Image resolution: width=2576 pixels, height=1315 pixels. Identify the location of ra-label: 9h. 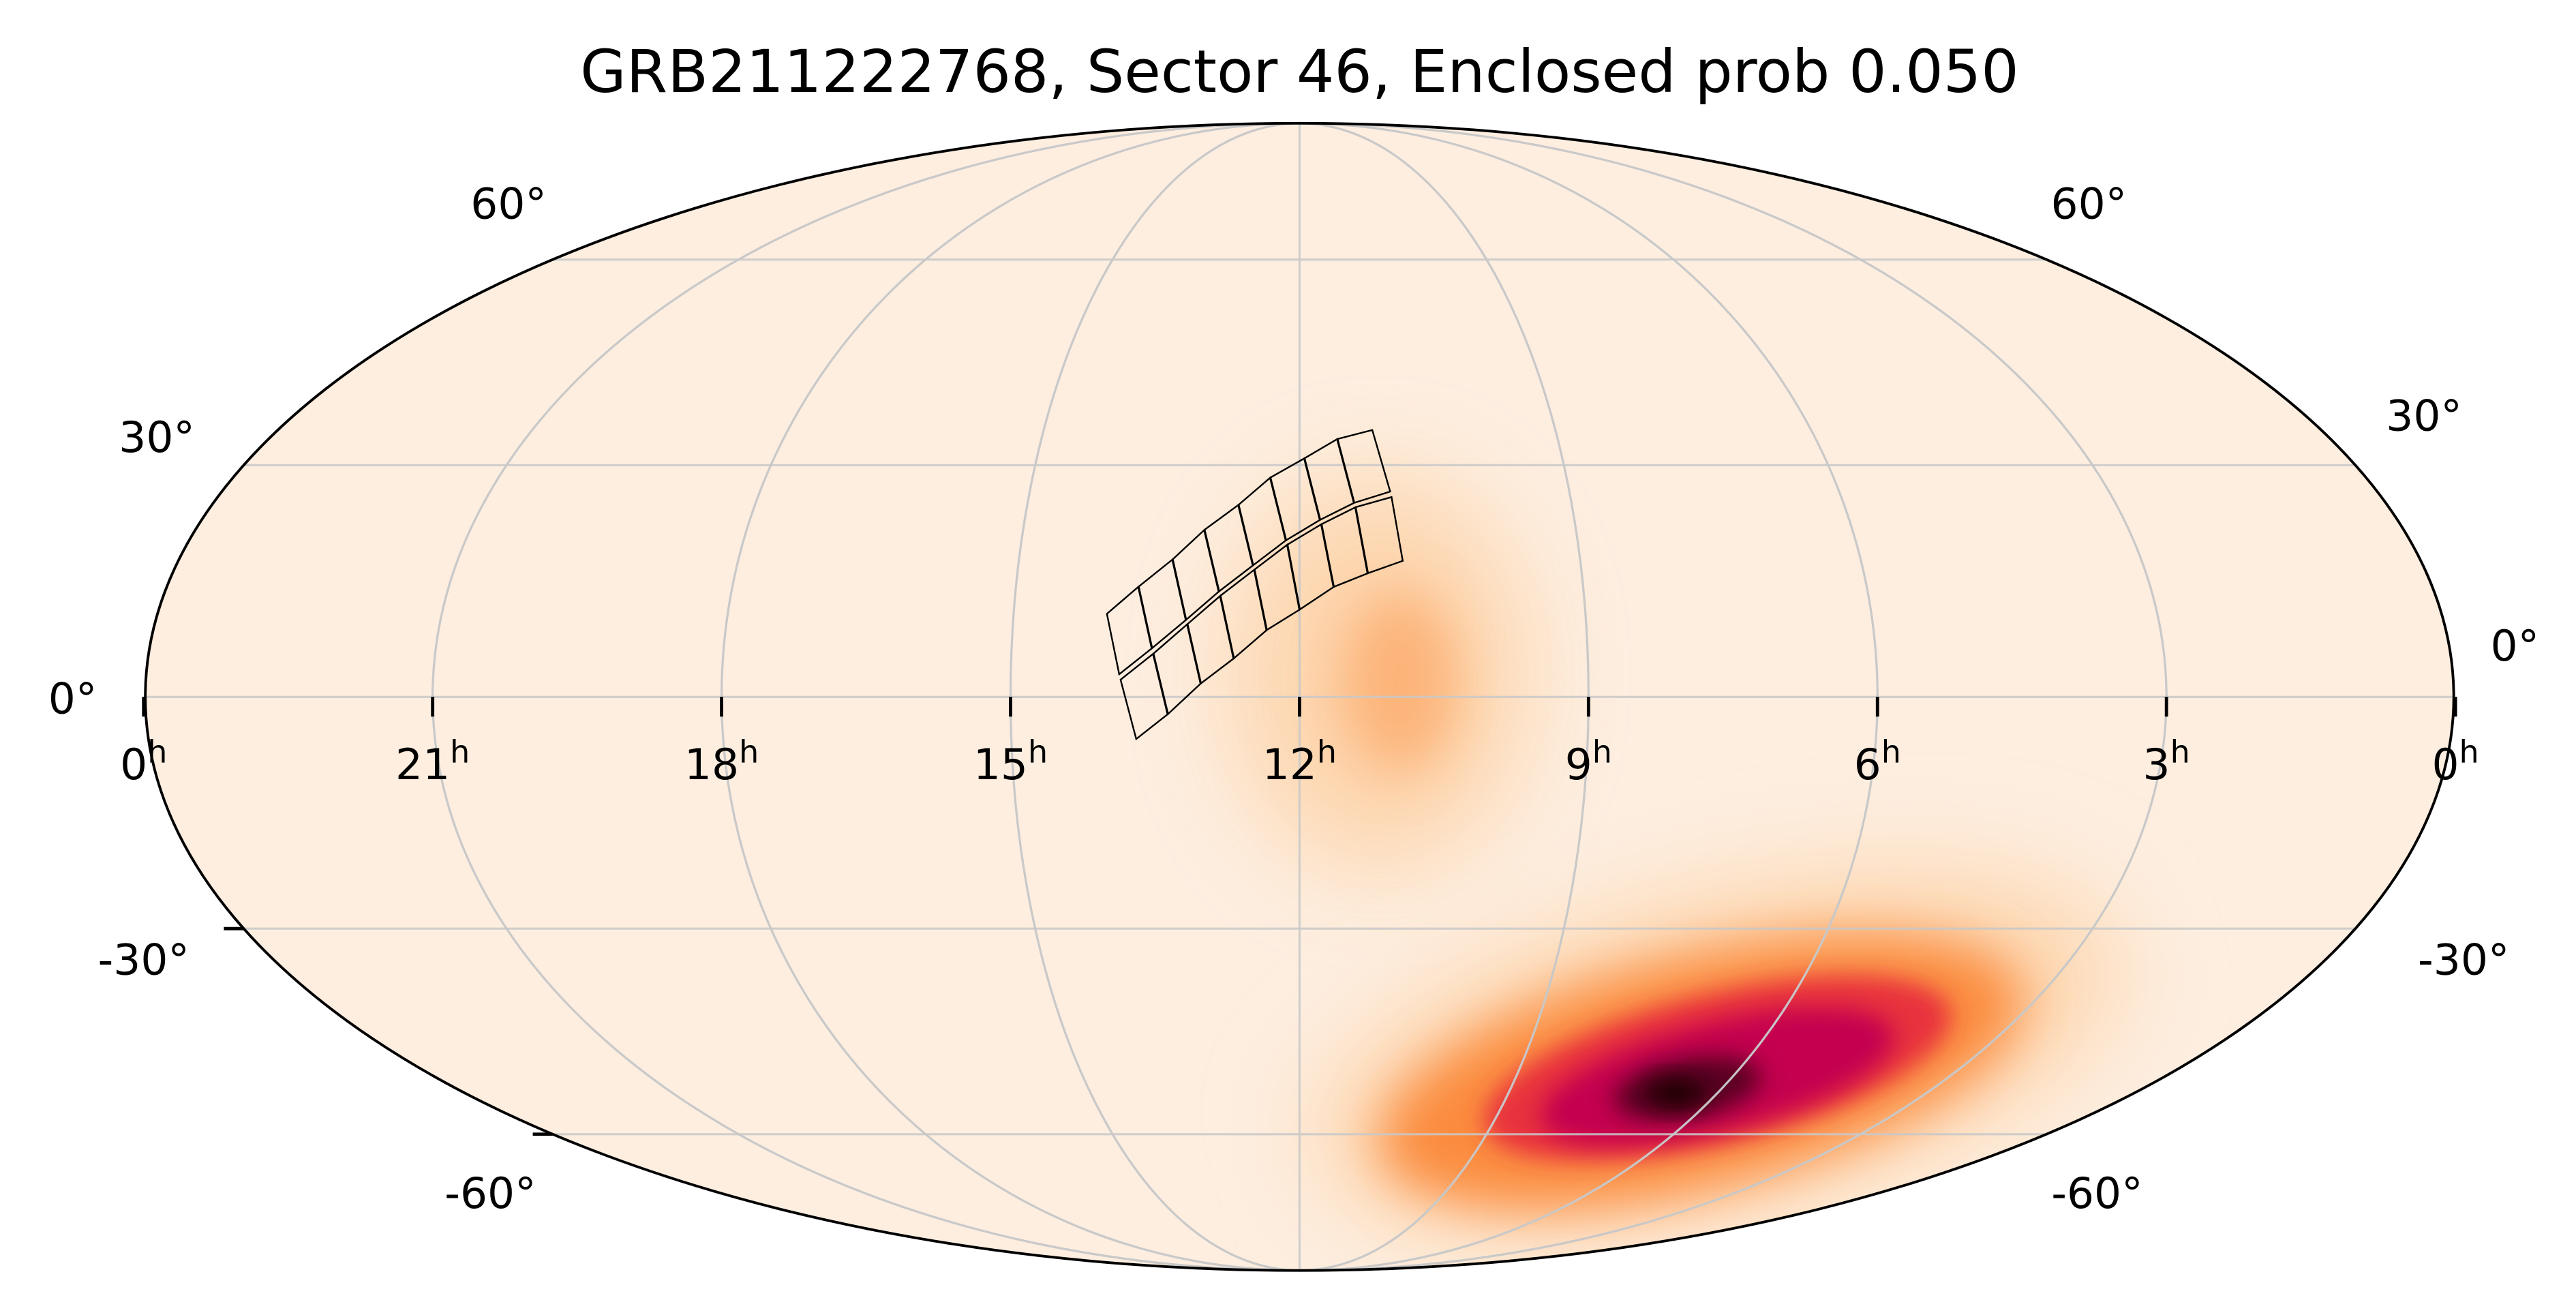
(1589, 761).